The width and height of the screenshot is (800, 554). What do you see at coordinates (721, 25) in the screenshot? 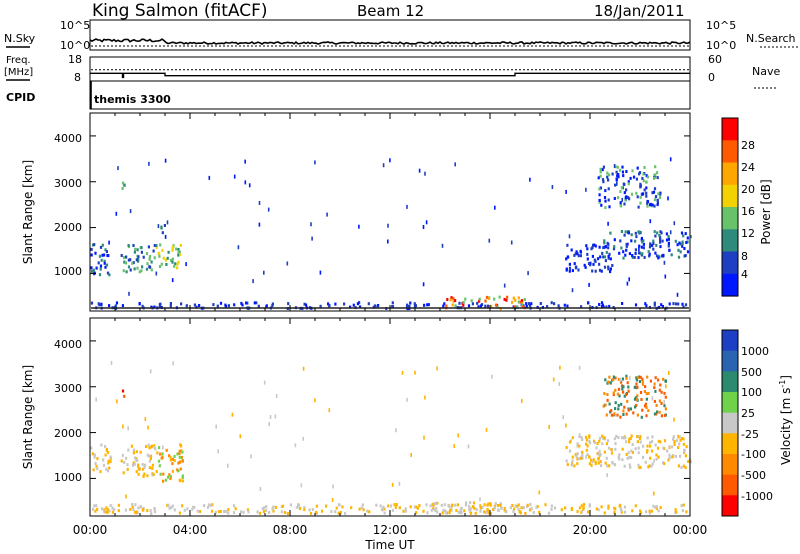
I see `noise-tick-right-top: 10^5` at bounding box center [721, 25].